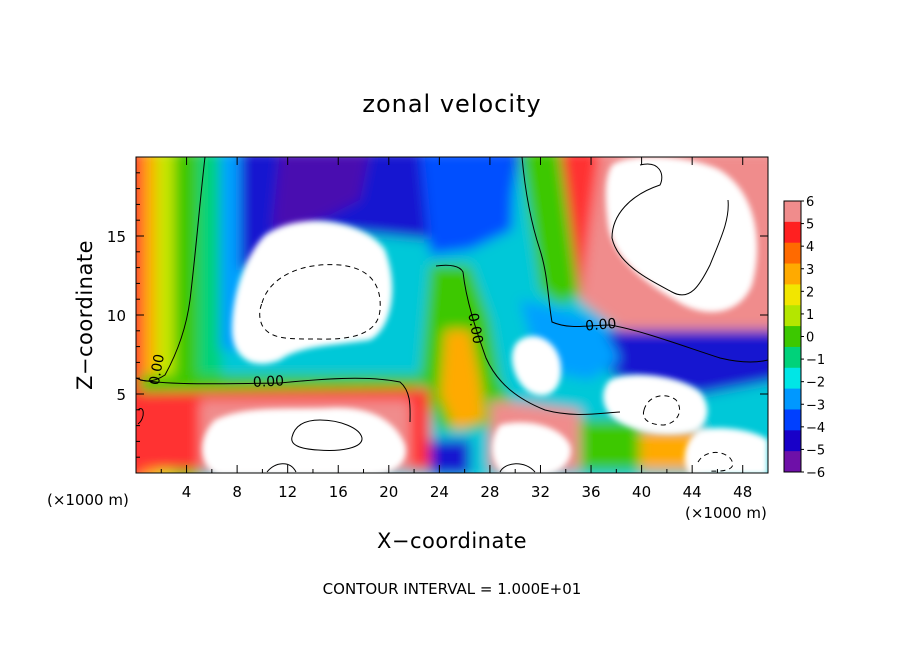  What do you see at coordinates (815, 473) in the screenshot?
I see `colorbar-label: −6` at bounding box center [815, 473].